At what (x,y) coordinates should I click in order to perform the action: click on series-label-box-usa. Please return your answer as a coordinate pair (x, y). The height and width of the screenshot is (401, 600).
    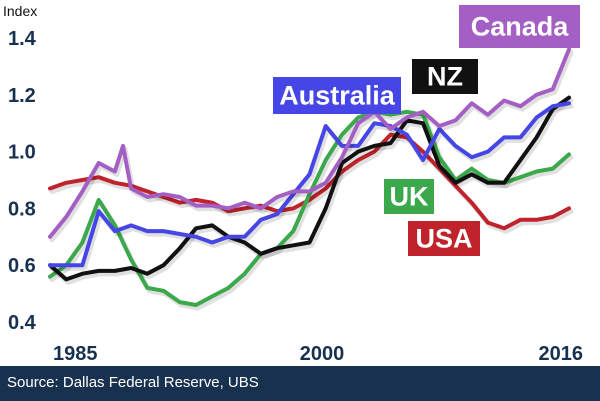
    Looking at the image, I should click on (444, 238).